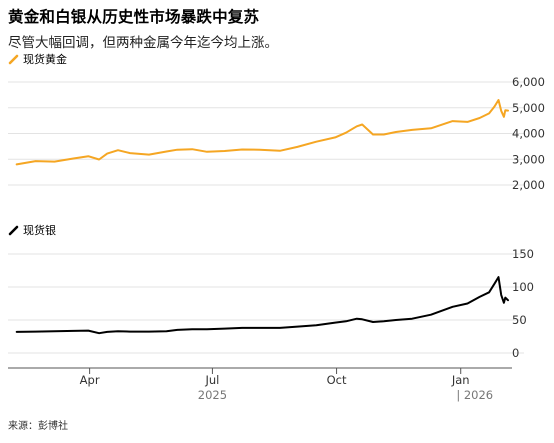 This screenshot has width=554, height=443. What do you see at coordinates (134, 17) in the screenshot?
I see `chart-title: 黄金和白银从历史性市场暴跌中复苏` at bounding box center [134, 17].